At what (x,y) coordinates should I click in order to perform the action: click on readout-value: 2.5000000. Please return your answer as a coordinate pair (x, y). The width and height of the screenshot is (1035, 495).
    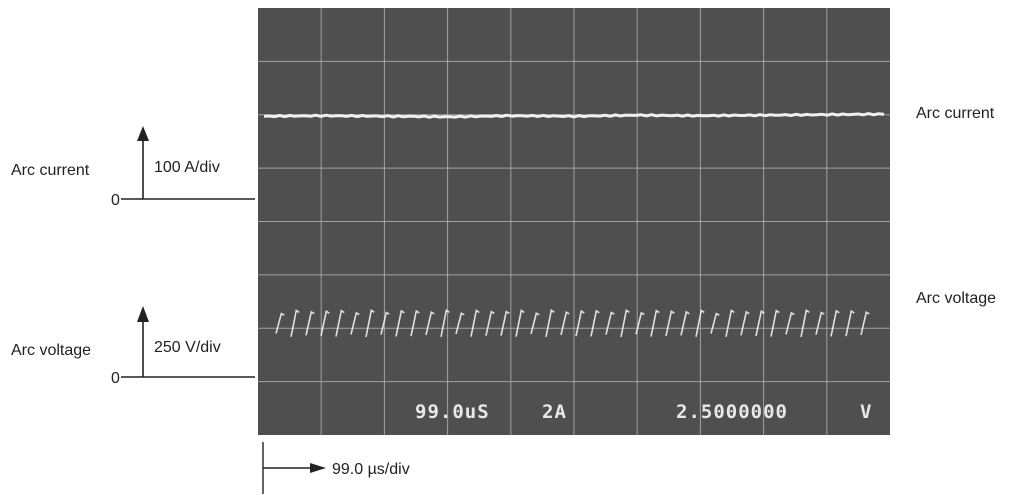
    Looking at the image, I should click on (732, 412).